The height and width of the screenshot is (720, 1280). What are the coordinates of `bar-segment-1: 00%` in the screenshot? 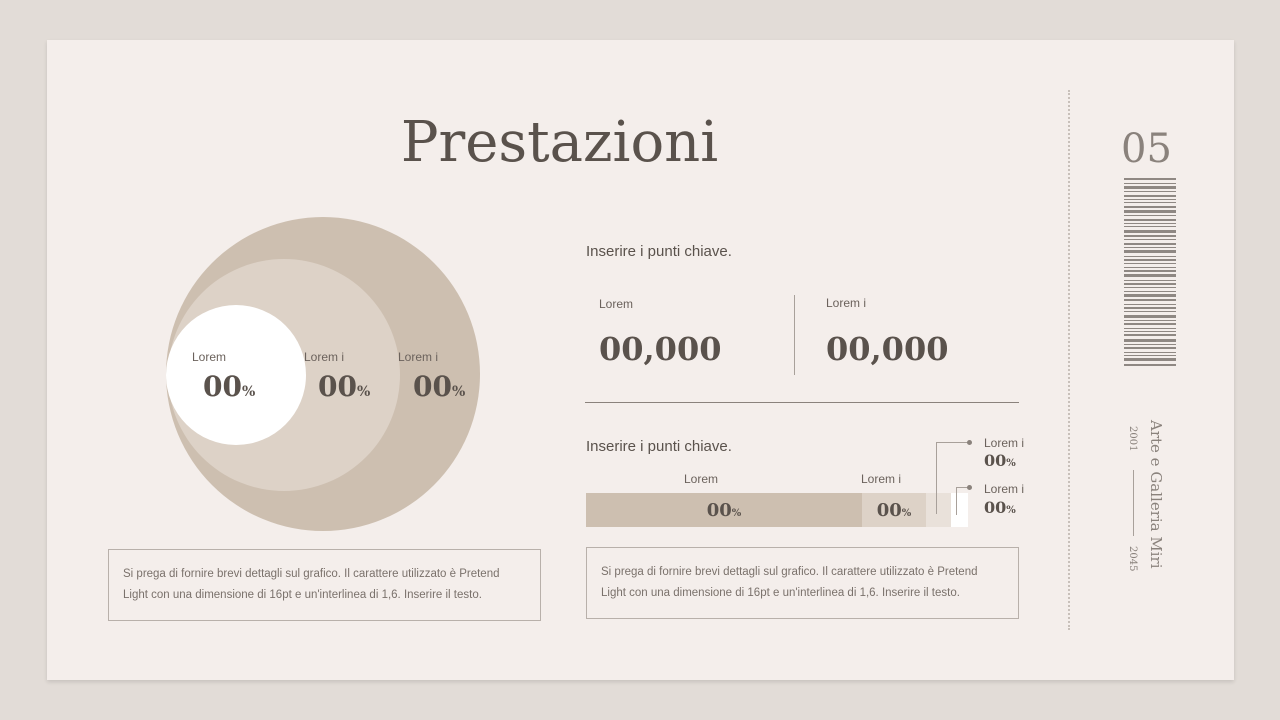 It's located at (724, 510).